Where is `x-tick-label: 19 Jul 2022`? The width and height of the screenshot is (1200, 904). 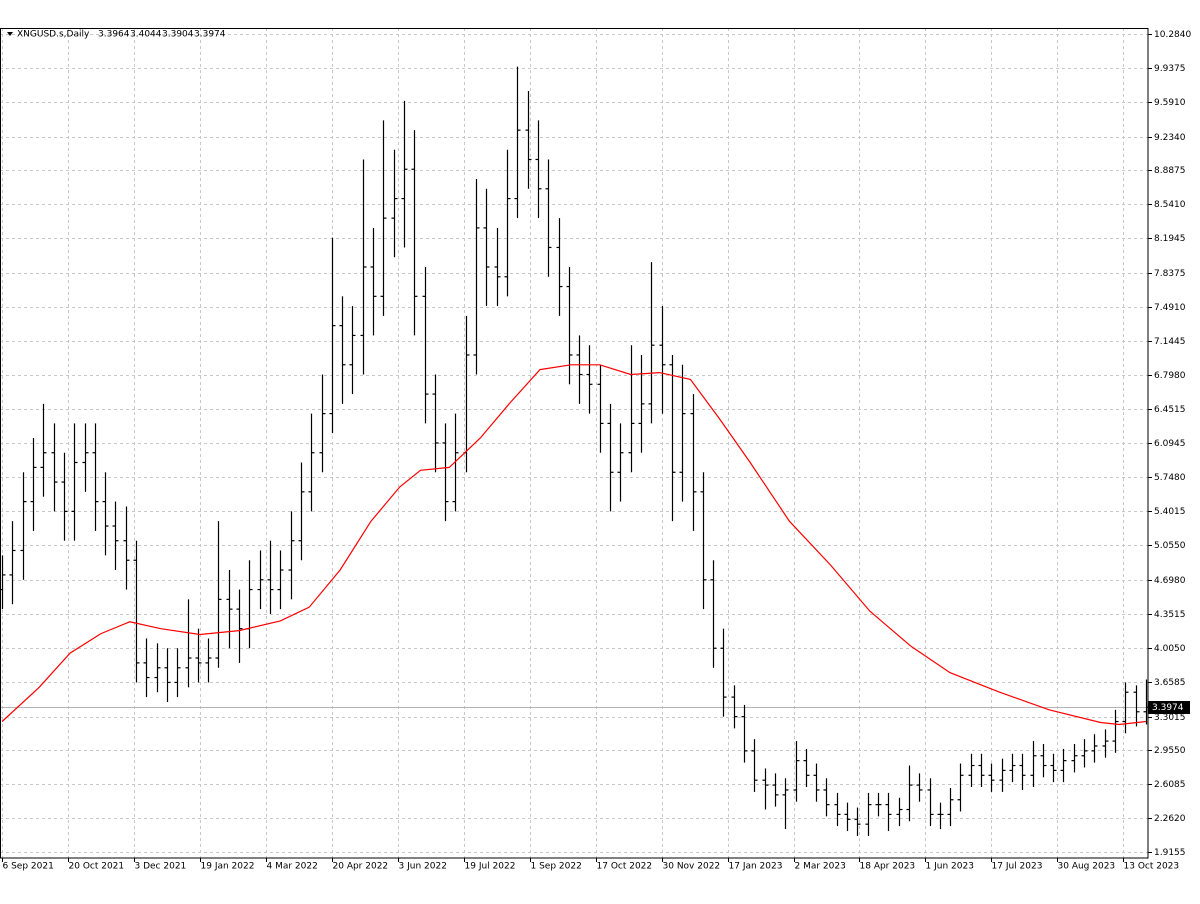 x-tick-label: 19 Jul 2022 is located at coordinates (490, 867).